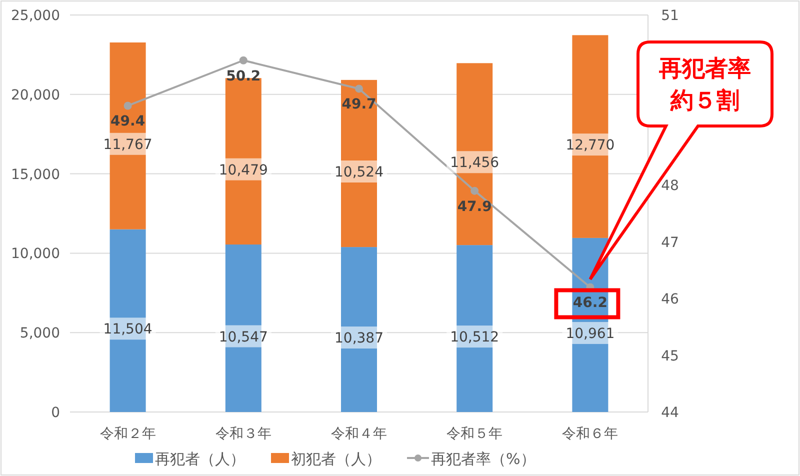 The height and width of the screenshot is (476, 800). Describe the element at coordinates (336, 459) in the screenshot. I see `legend-label: 初犯者（人）` at that location.